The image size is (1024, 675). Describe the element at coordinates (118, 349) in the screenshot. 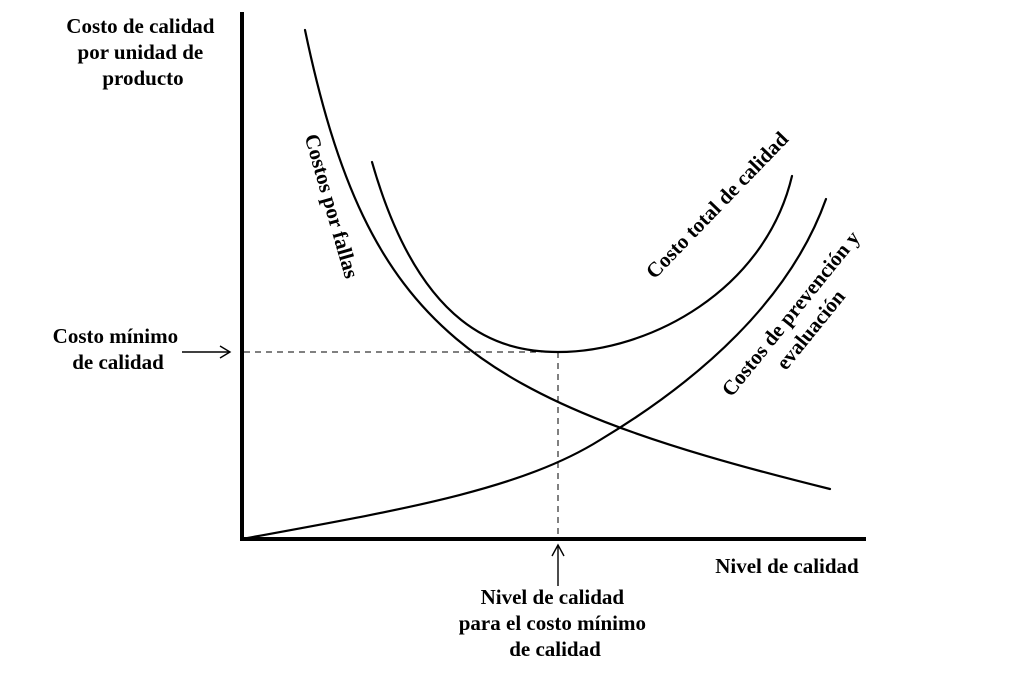

I see `min-cost-label: Costo mínimo de calidad` at that location.